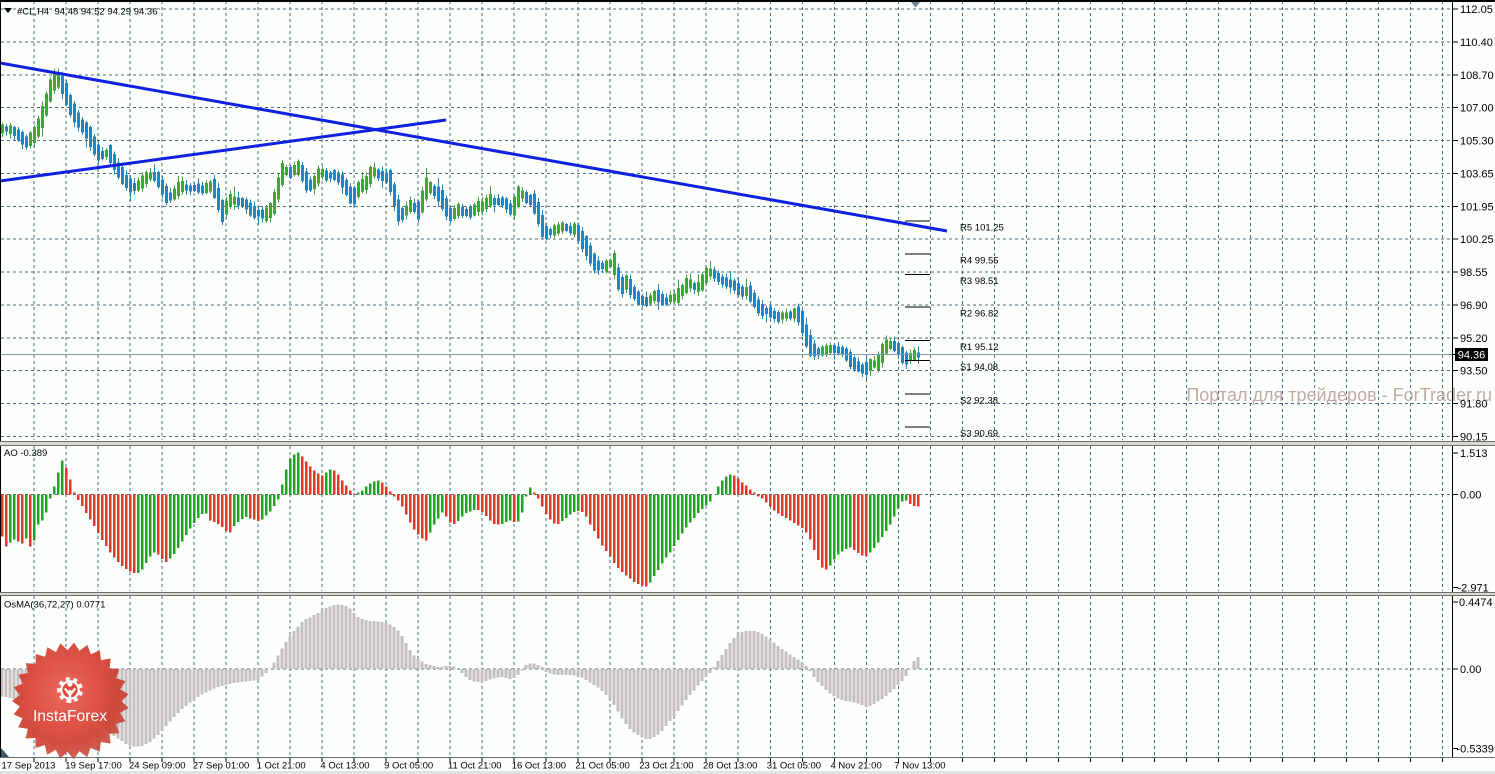  What do you see at coordinates (1477, 142) in the screenshot?
I see `svg-text: 105.30` at bounding box center [1477, 142].